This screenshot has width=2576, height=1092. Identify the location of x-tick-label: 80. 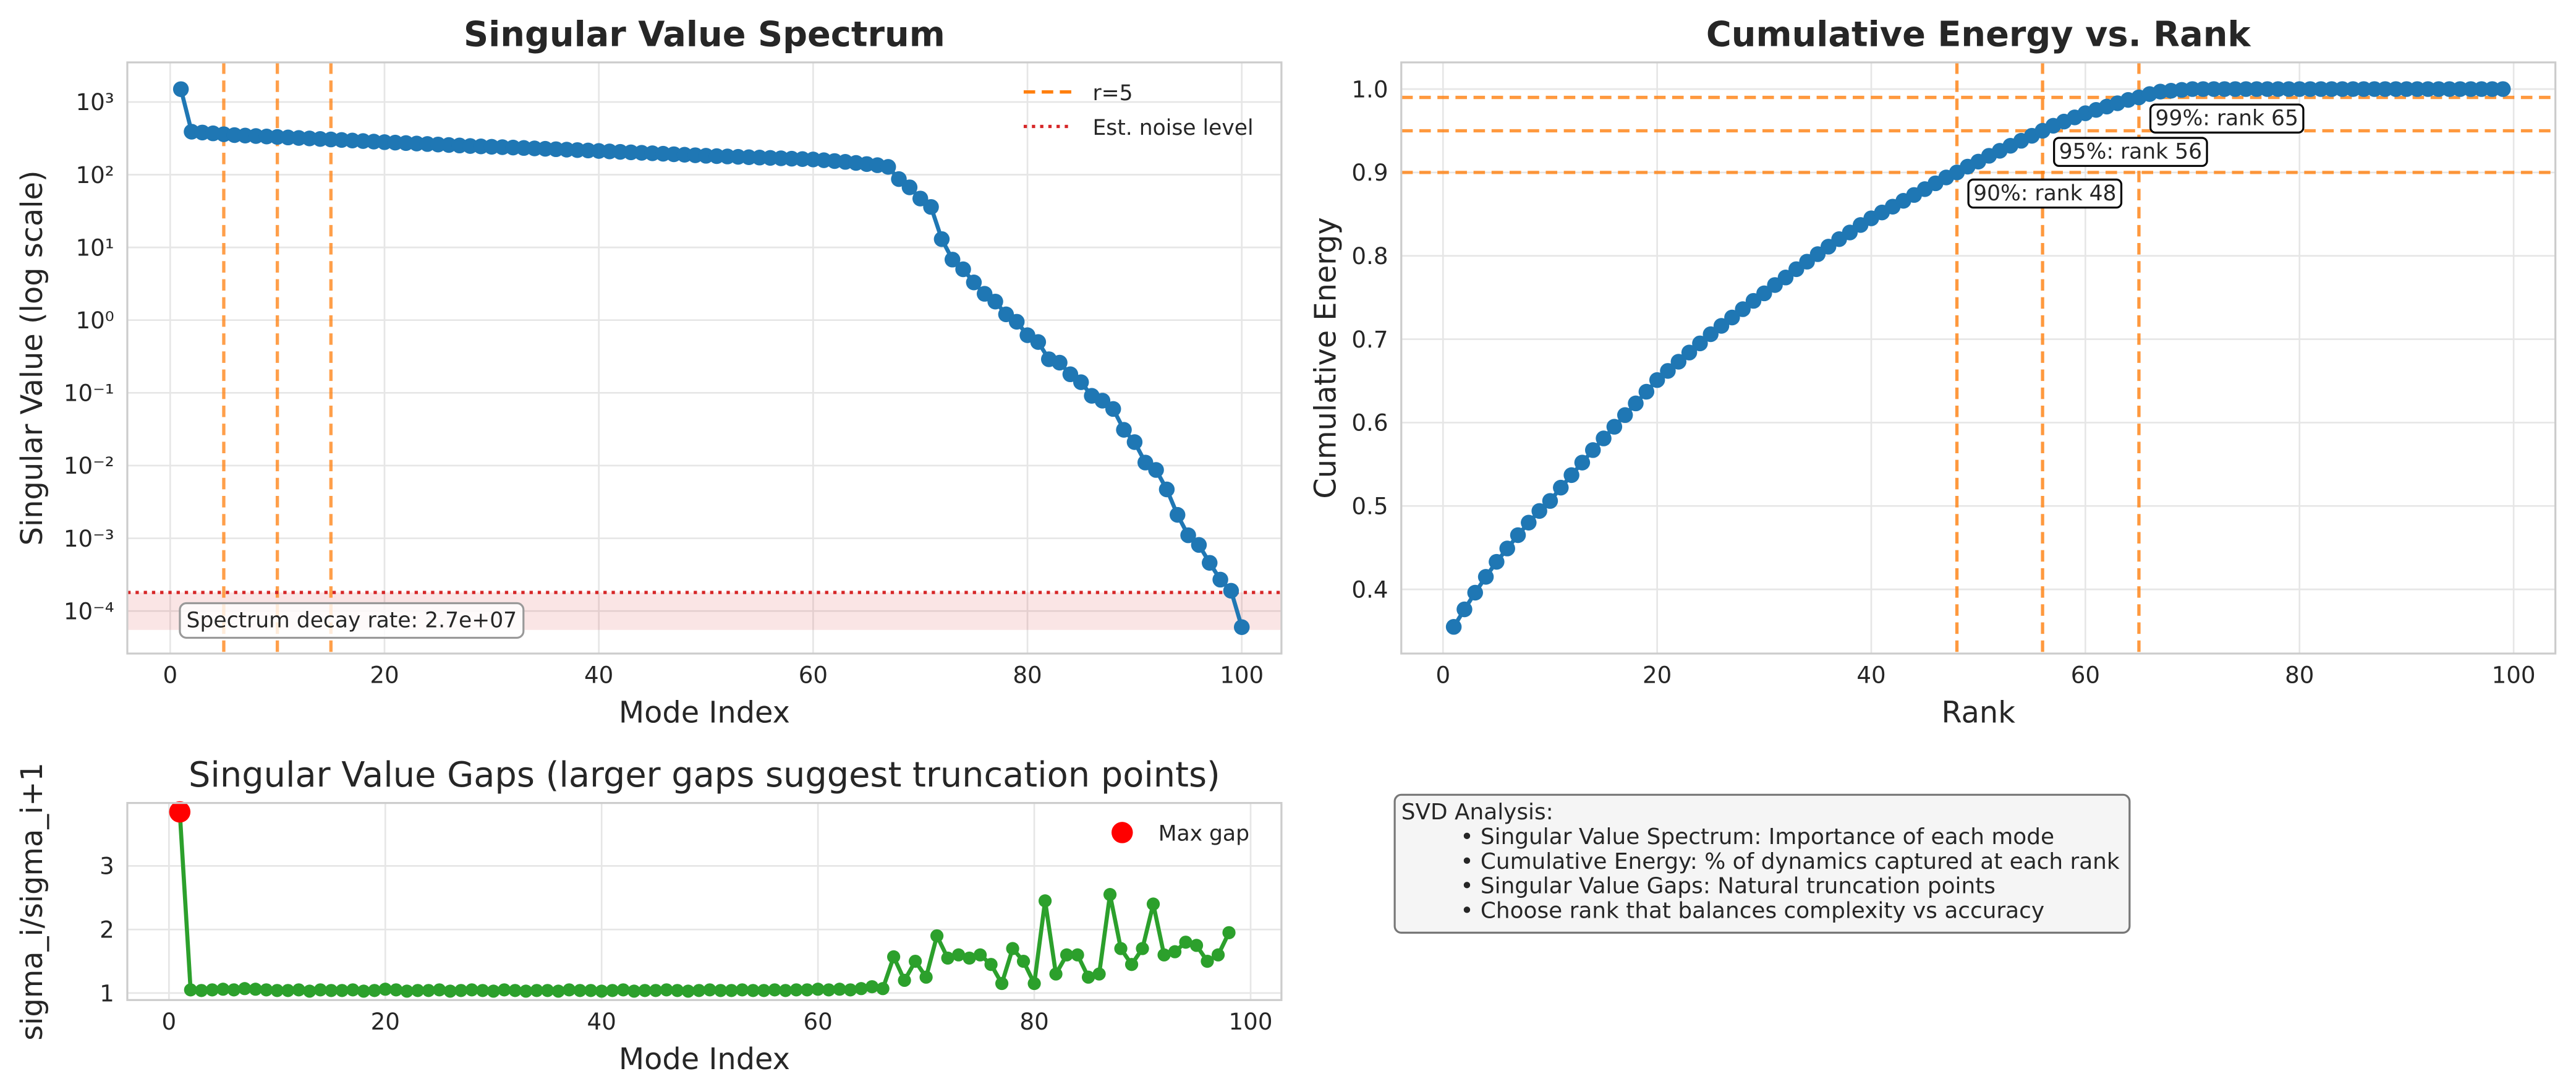
(1033, 1021).